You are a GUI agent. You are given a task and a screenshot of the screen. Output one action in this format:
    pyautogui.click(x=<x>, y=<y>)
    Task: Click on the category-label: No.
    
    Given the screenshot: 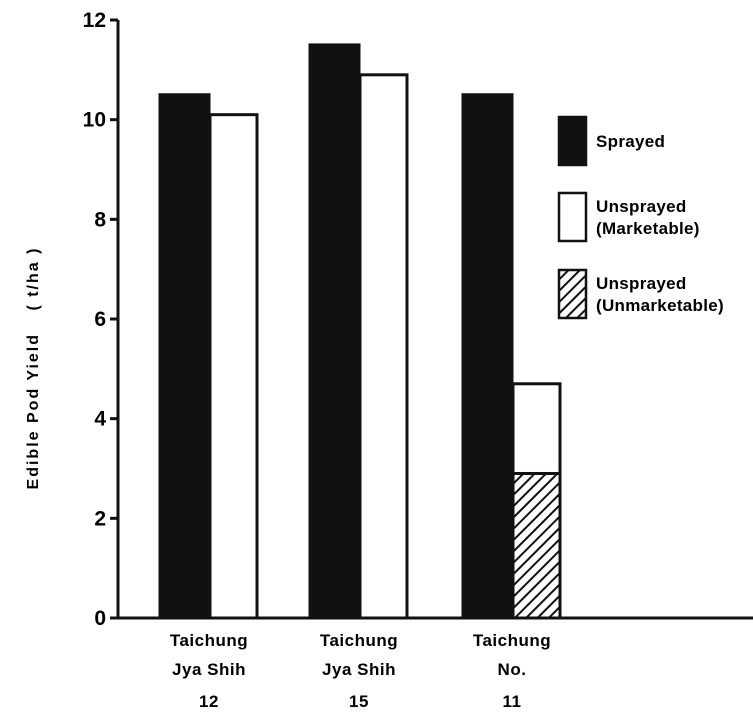 What is the action you would take?
    pyautogui.click(x=512, y=669)
    